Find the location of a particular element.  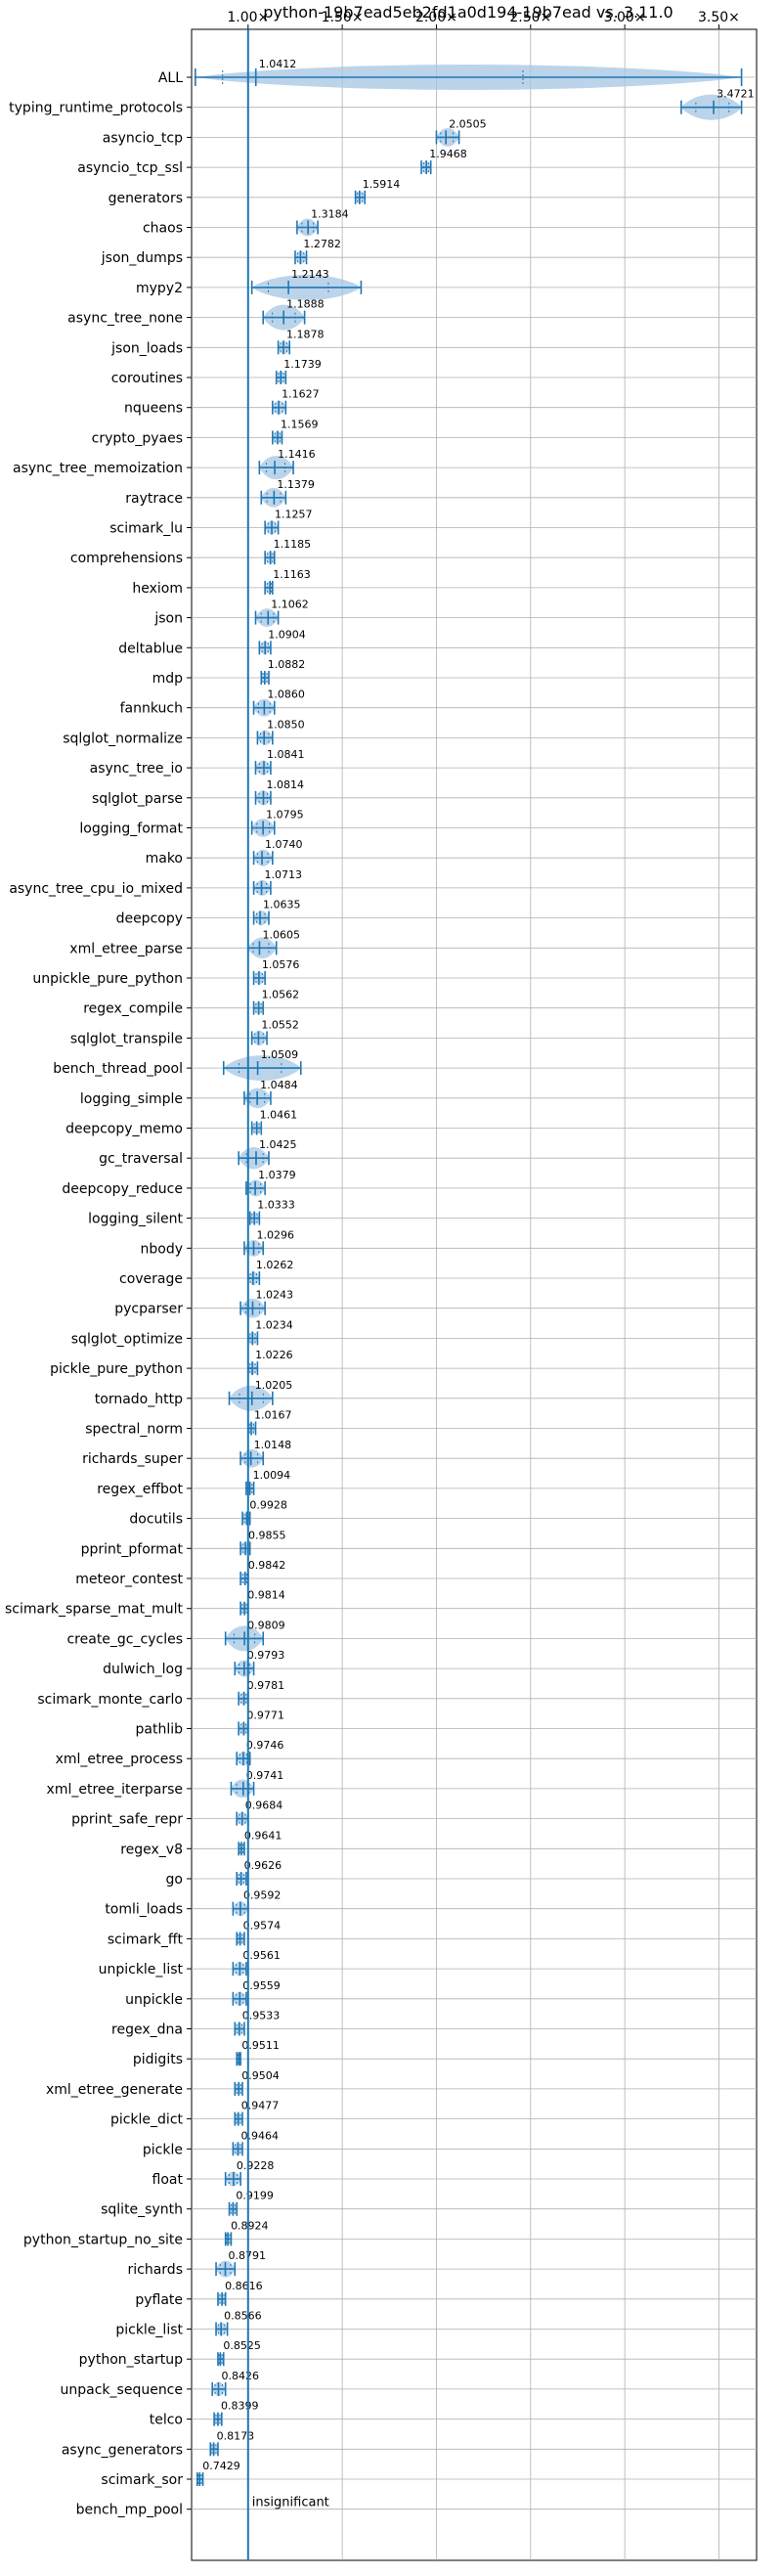

value-label: 0.9559 is located at coordinates (261, 1985).